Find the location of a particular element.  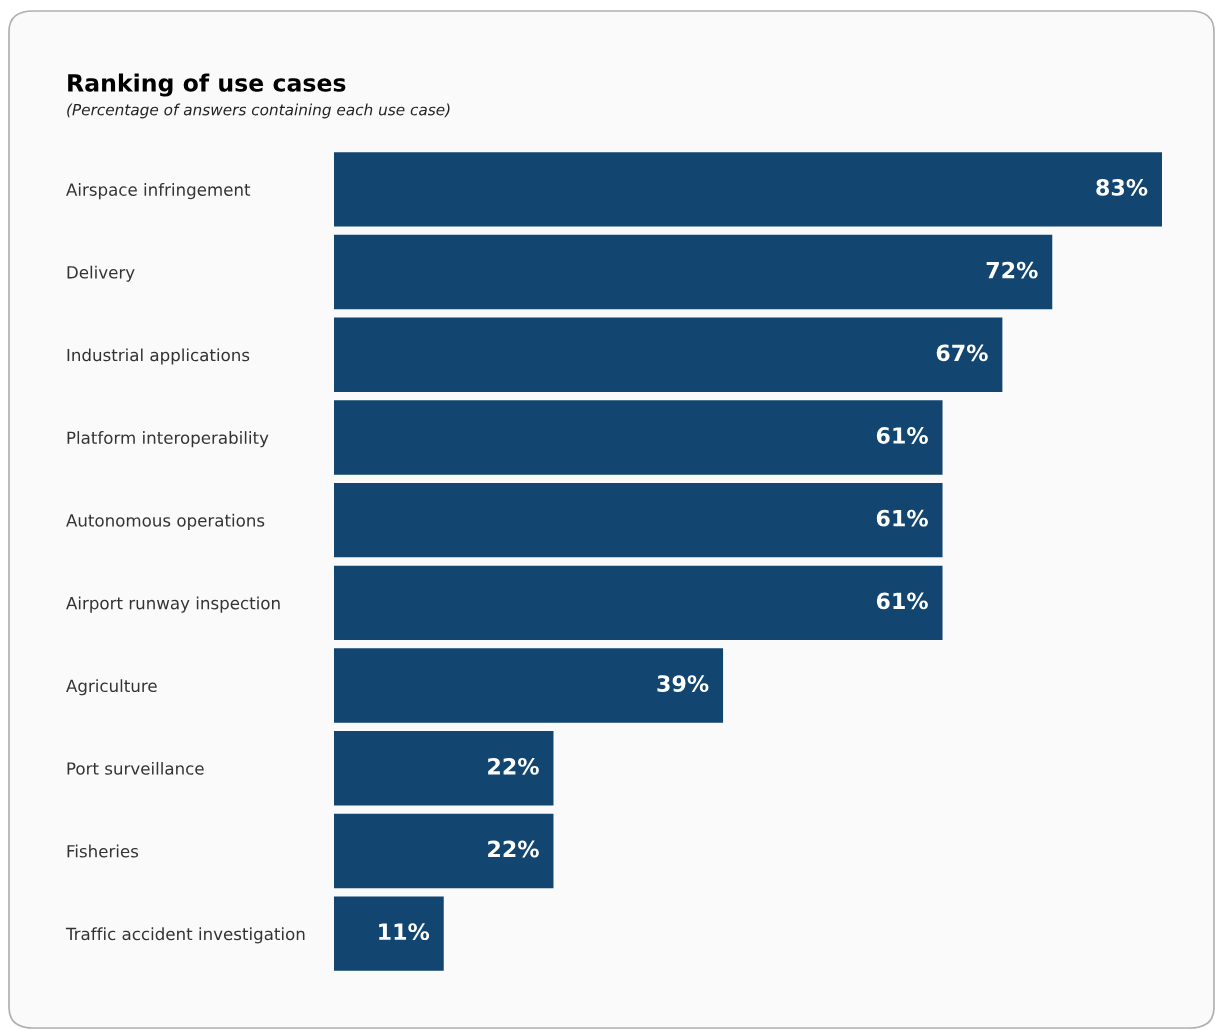

y-tick-label: Industrial applications is located at coordinates (158, 356).